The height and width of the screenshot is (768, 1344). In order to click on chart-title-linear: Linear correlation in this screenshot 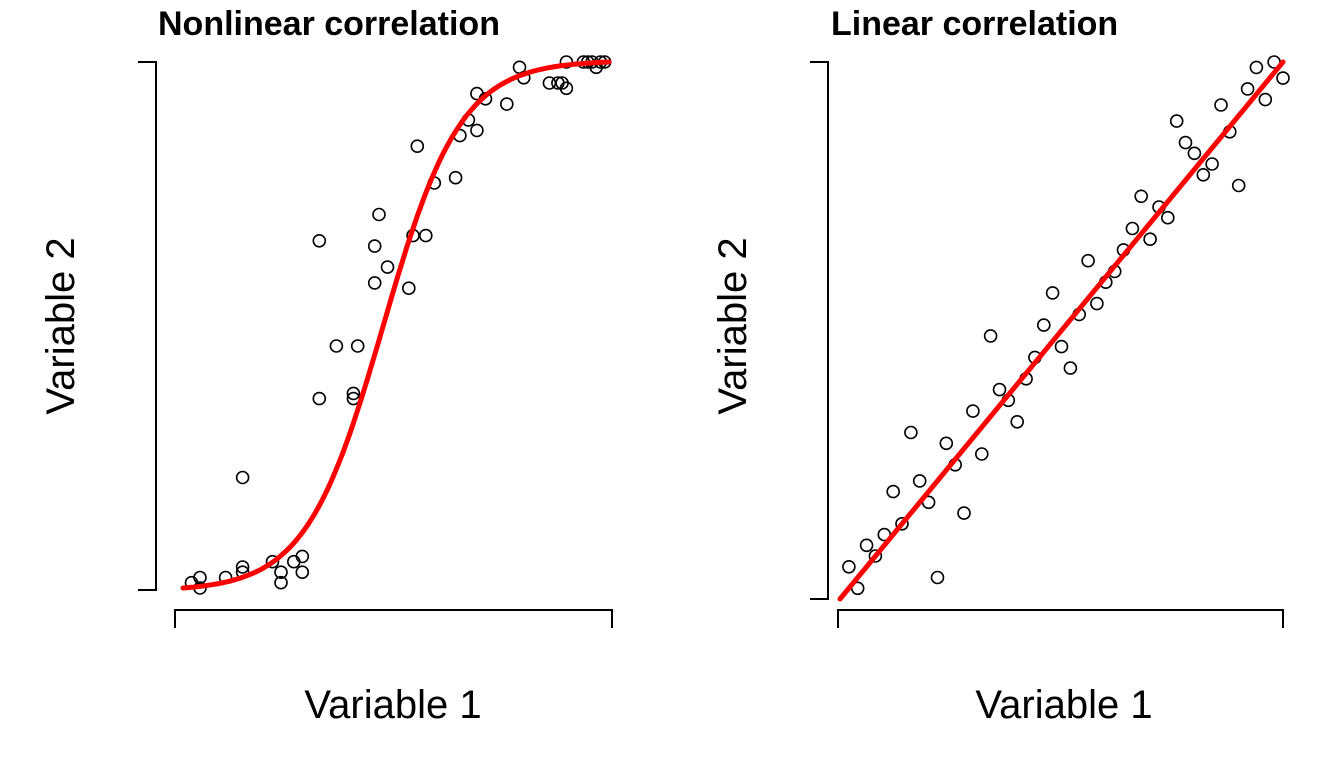, I will do `click(974, 24)`.